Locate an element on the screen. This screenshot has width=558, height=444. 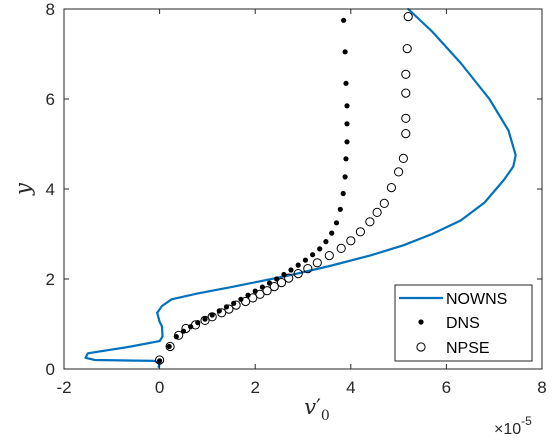
x-multiplier-label: ×10⁻⁵ is located at coordinates (513, 426).